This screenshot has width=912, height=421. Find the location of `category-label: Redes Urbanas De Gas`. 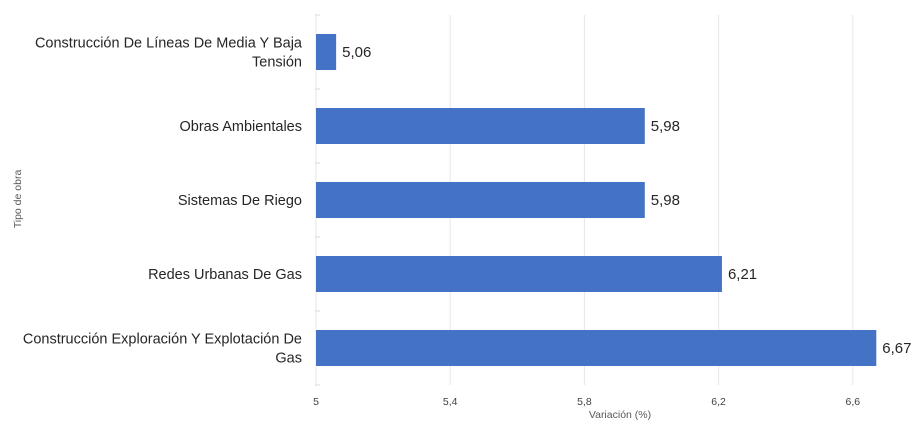

category-label: Redes Urbanas De Gas is located at coordinates (225, 275).